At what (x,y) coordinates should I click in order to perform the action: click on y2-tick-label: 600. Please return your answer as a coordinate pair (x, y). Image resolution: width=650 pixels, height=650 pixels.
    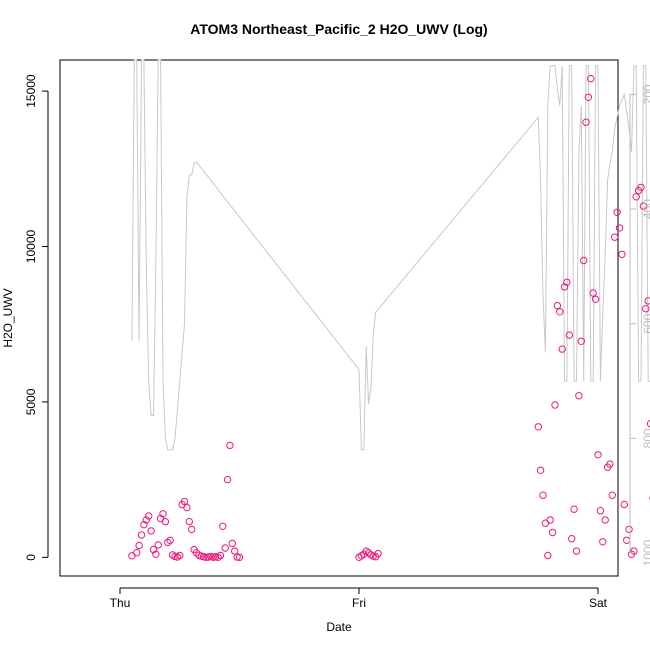
    Looking at the image, I should click on (645, 323).